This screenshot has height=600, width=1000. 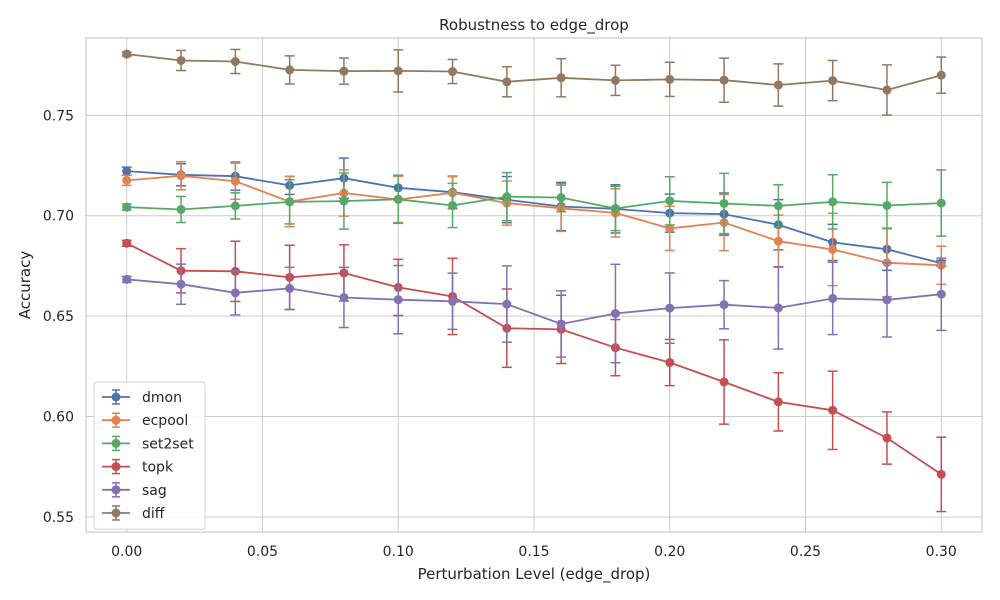 What do you see at coordinates (534, 574) in the screenshot?
I see `x-axis-label: Perturbation Level (edge_drop)` at bounding box center [534, 574].